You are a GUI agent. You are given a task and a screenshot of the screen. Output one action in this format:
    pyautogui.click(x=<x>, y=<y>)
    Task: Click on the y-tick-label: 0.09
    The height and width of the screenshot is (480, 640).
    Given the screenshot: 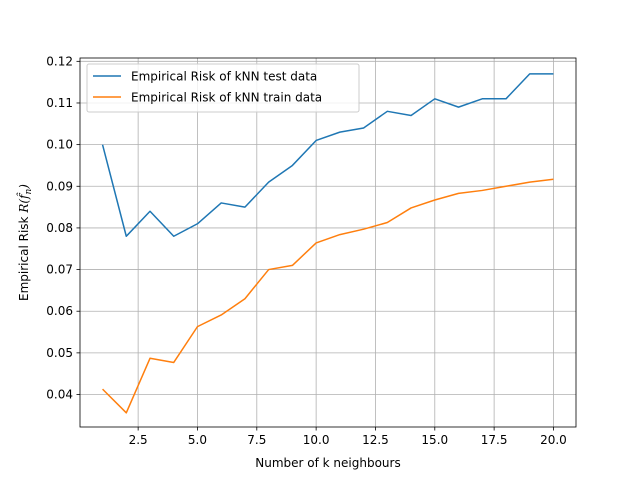 What is the action you would take?
    pyautogui.click(x=59, y=186)
    